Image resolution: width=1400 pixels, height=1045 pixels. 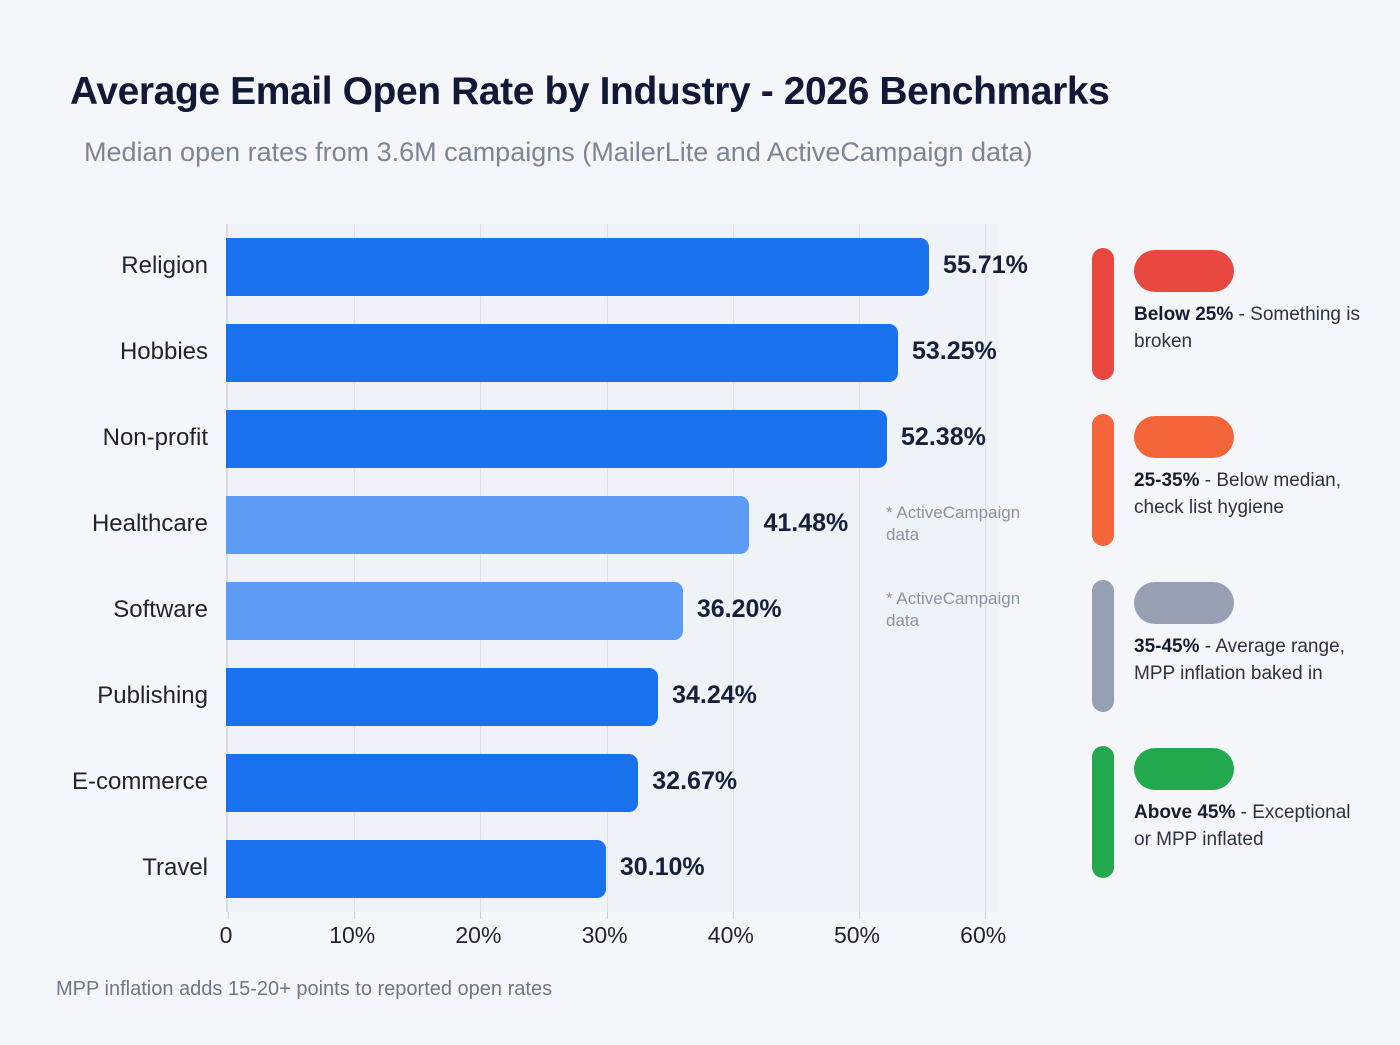 What do you see at coordinates (695, 781) in the screenshot?
I see `bar-value-label: 32.67%` at bounding box center [695, 781].